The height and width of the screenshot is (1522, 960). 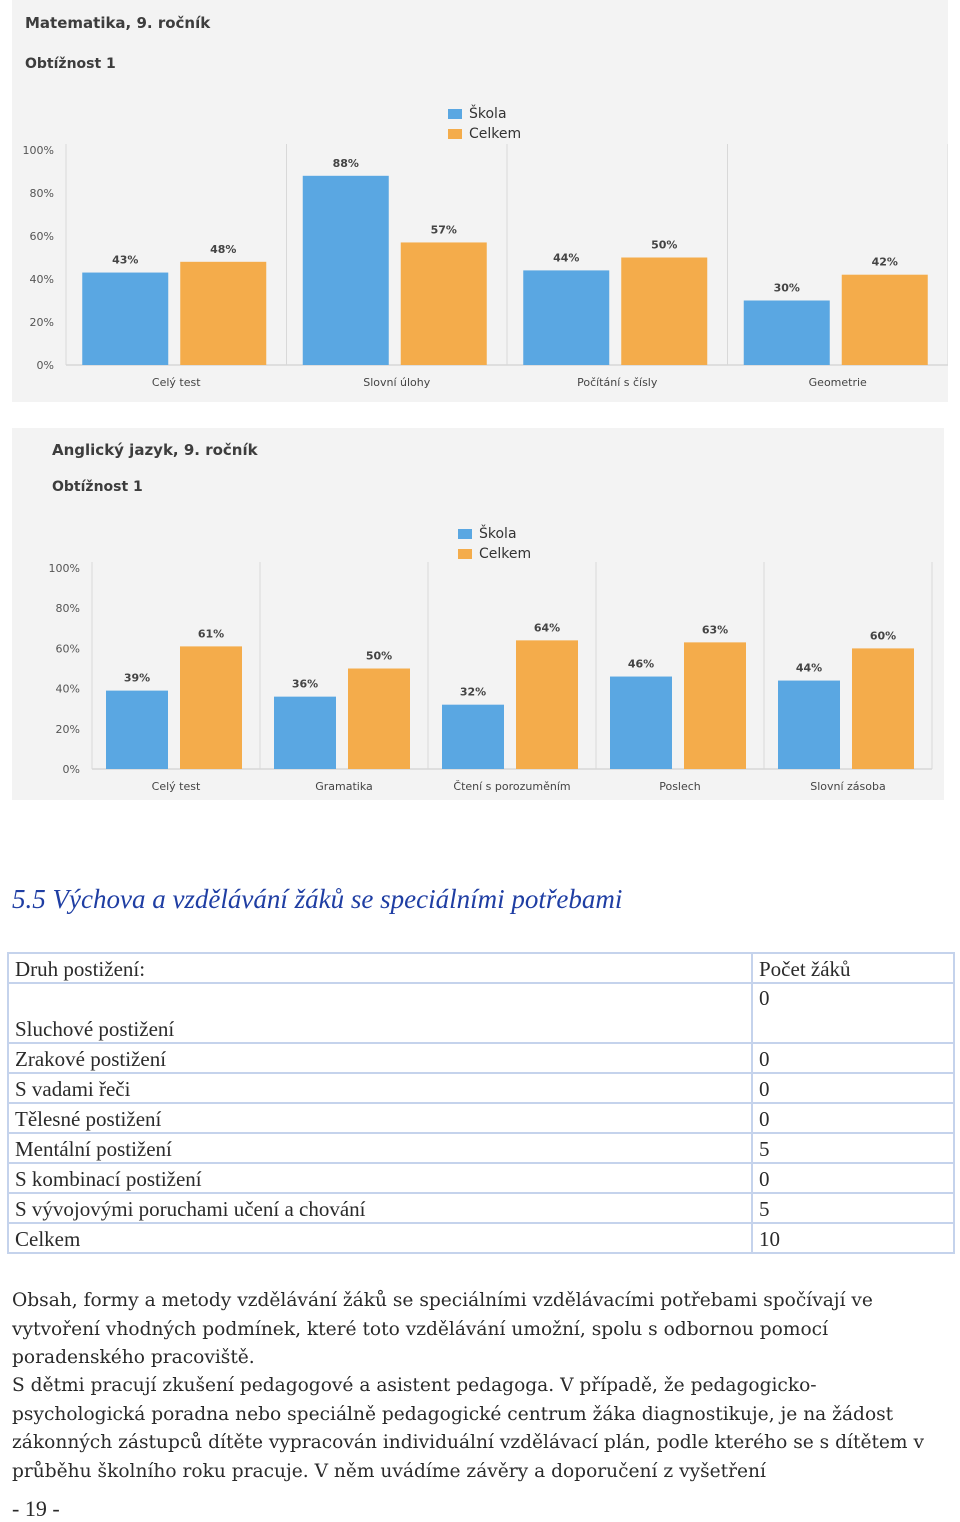 What do you see at coordinates (344, 786) in the screenshot?
I see `x-tick-label: Gramatika` at bounding box center [344, 786].